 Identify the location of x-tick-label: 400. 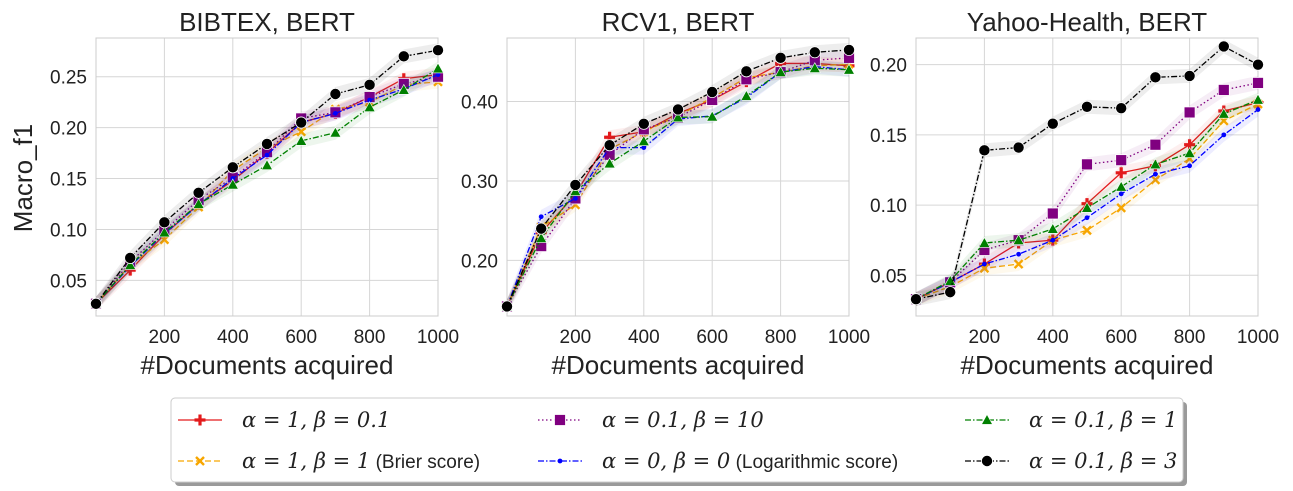
(644, 337).